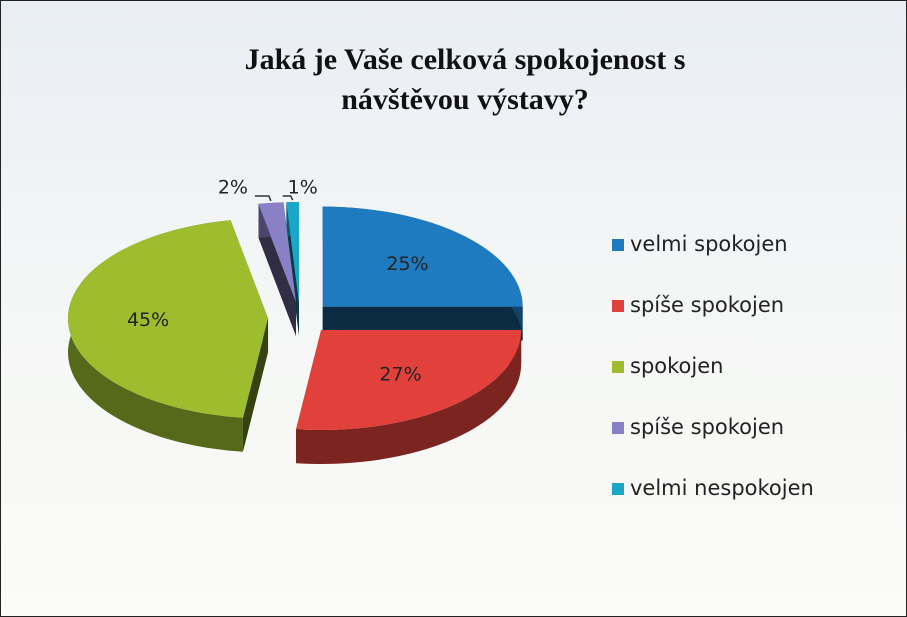 This screenshot has width=907, height=617. I want to click on legend-label: velmi nespokojen, so click(722, 488).